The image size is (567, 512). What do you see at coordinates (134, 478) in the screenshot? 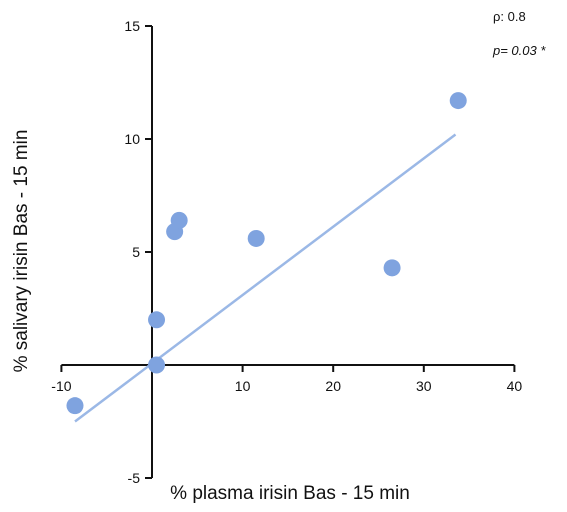
I see `y-tick-label: -5` at bounding box center [134, 478].